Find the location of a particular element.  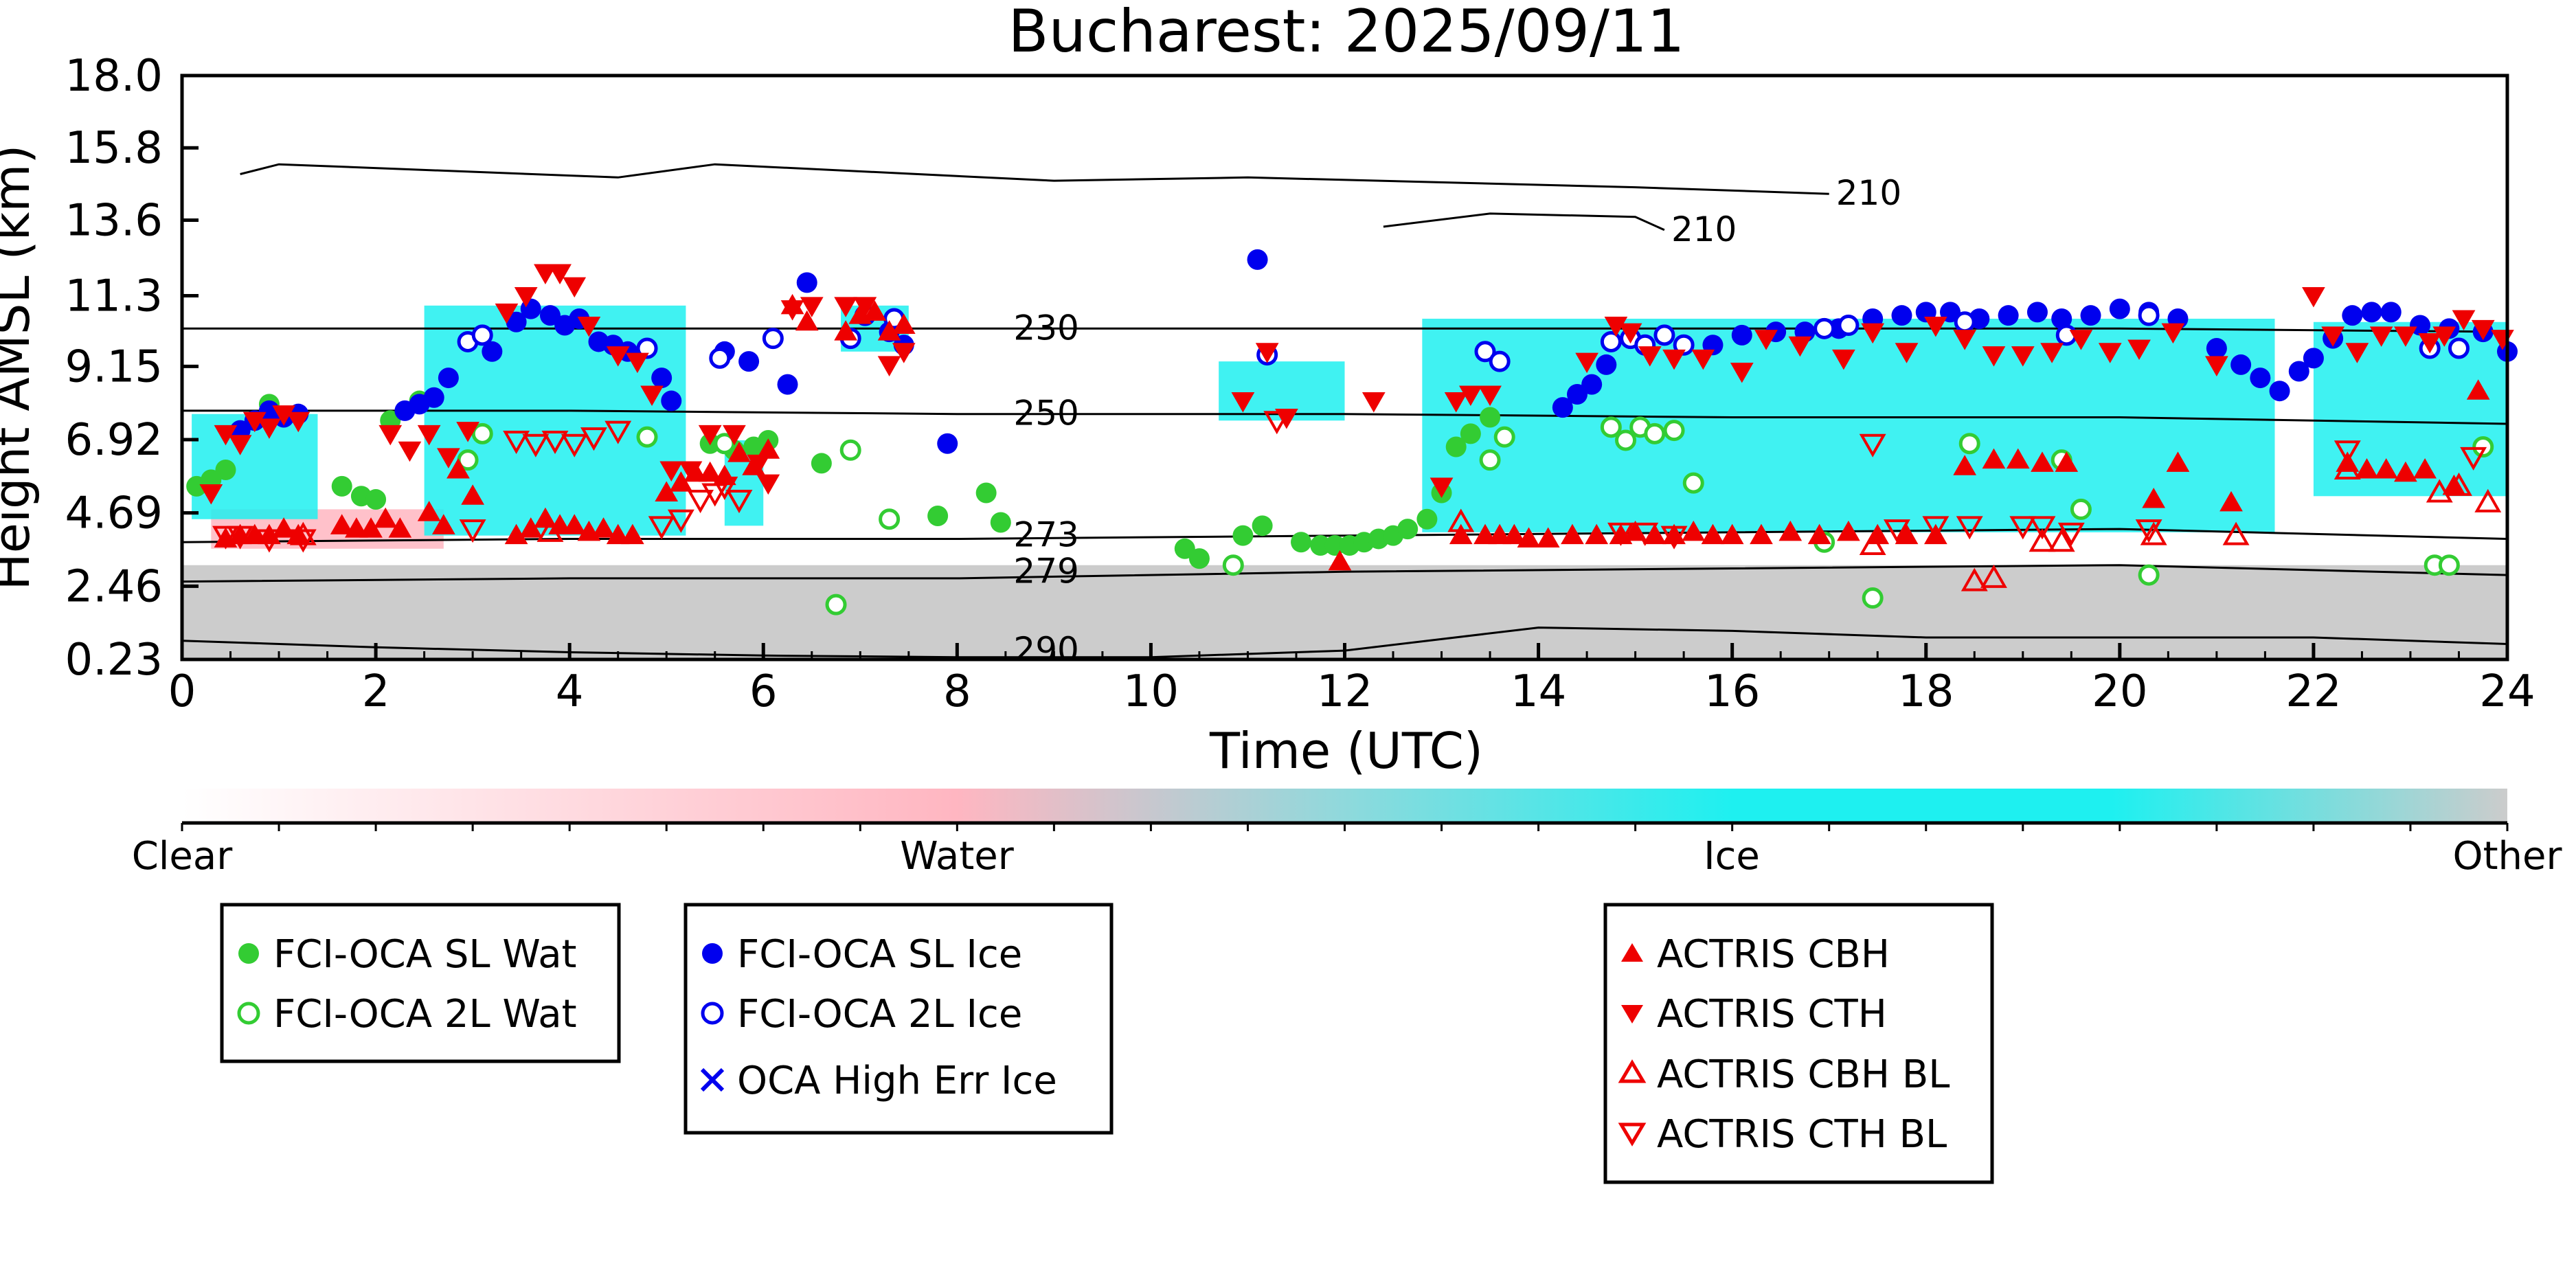

y-tick-label: 13.6 is located at coordinates (114, 220).